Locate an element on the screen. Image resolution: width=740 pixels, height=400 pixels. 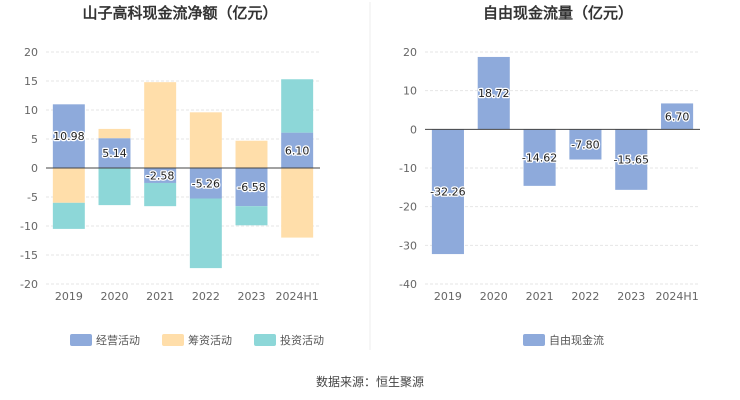
data-label: -14.62 is located at coordinates (539, 158).